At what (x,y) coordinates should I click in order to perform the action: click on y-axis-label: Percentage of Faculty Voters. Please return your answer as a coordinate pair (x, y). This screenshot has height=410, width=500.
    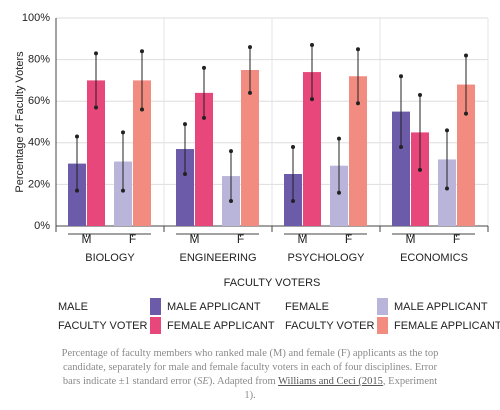
    Looking at the image, I should click on (20, 122).